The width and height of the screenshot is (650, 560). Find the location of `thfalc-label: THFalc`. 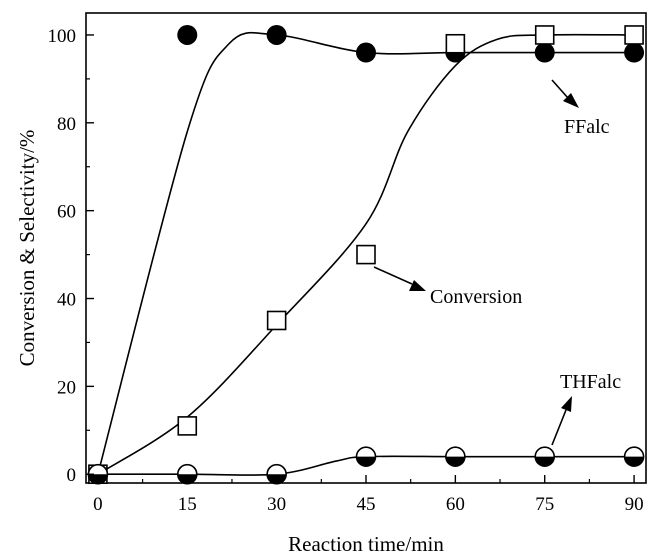

thfalc-label: THFalc is located at coordinates (590, 382).